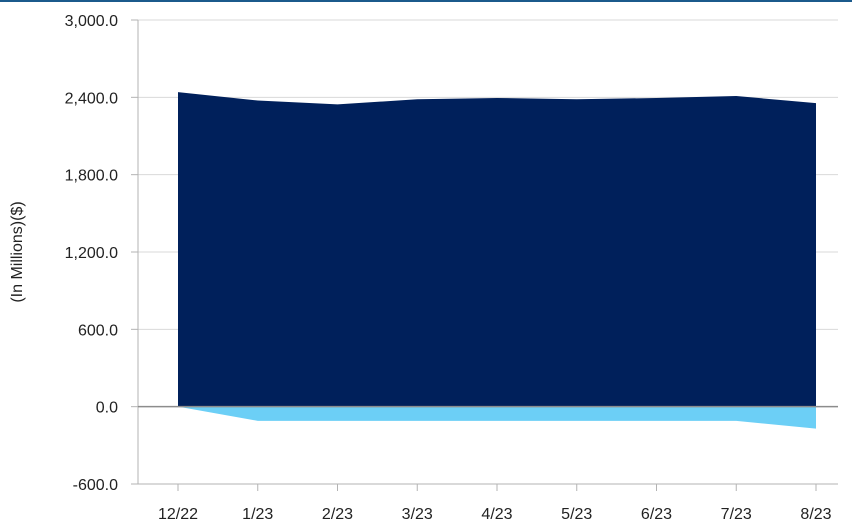 The width and height of the screenshot is (852, 526). Describe the element at coordinates (337, 514) in the screenshot. I see `x-tick-label-2: 2/23` at that location.